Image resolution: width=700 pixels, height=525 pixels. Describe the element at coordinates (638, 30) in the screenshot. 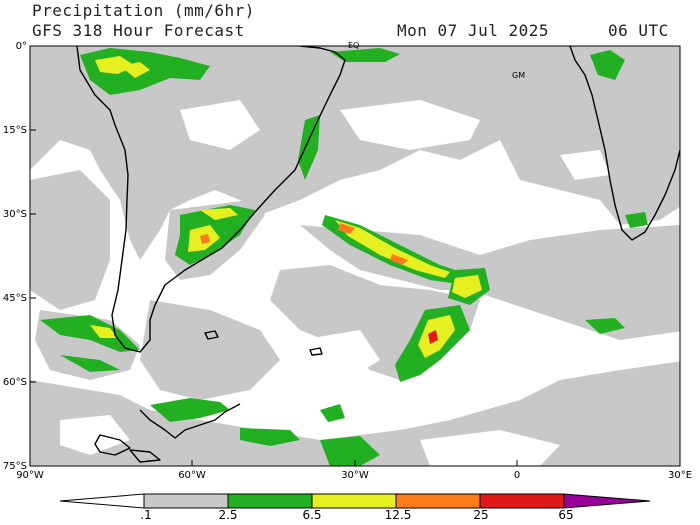

I see `forecast-hour: 06 UTC` at that location.